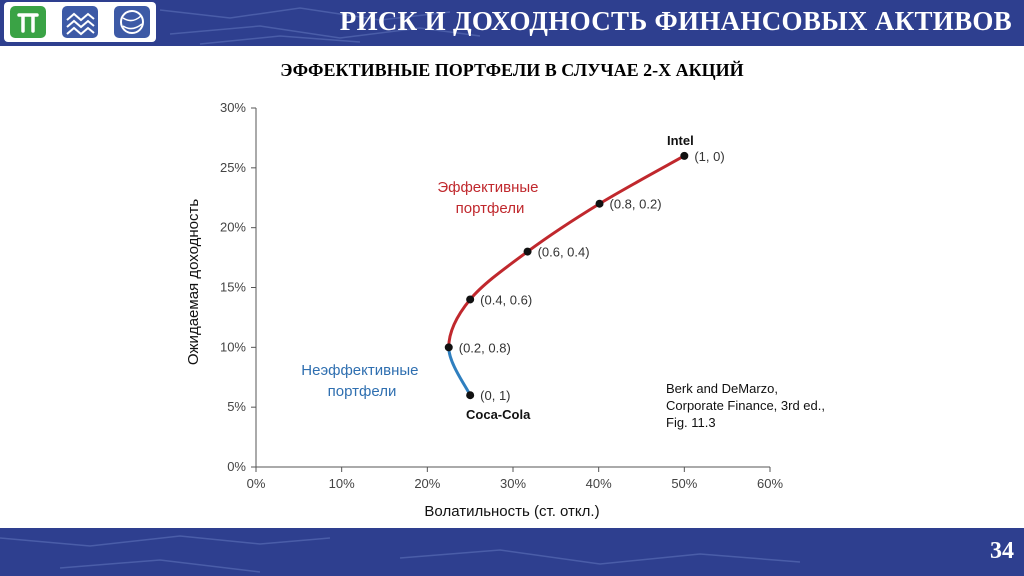  I want to click on inefficient-label: Неэффективные портфели, so click(361, 381).